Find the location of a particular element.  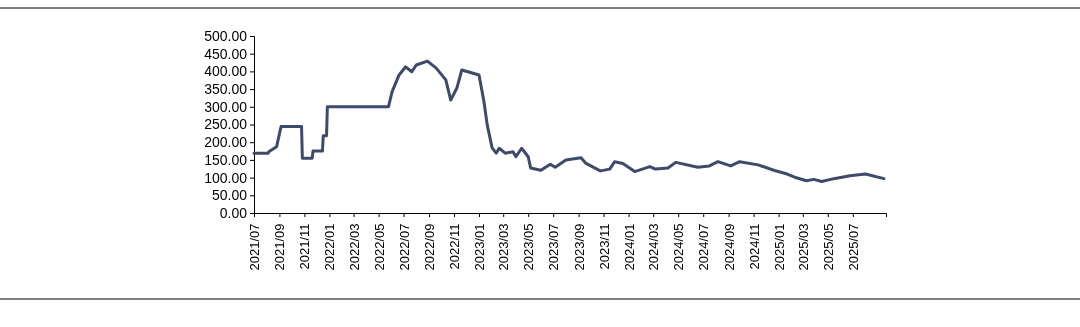

x-tick-label: 2023/03 is located at coordinates (504, 247).